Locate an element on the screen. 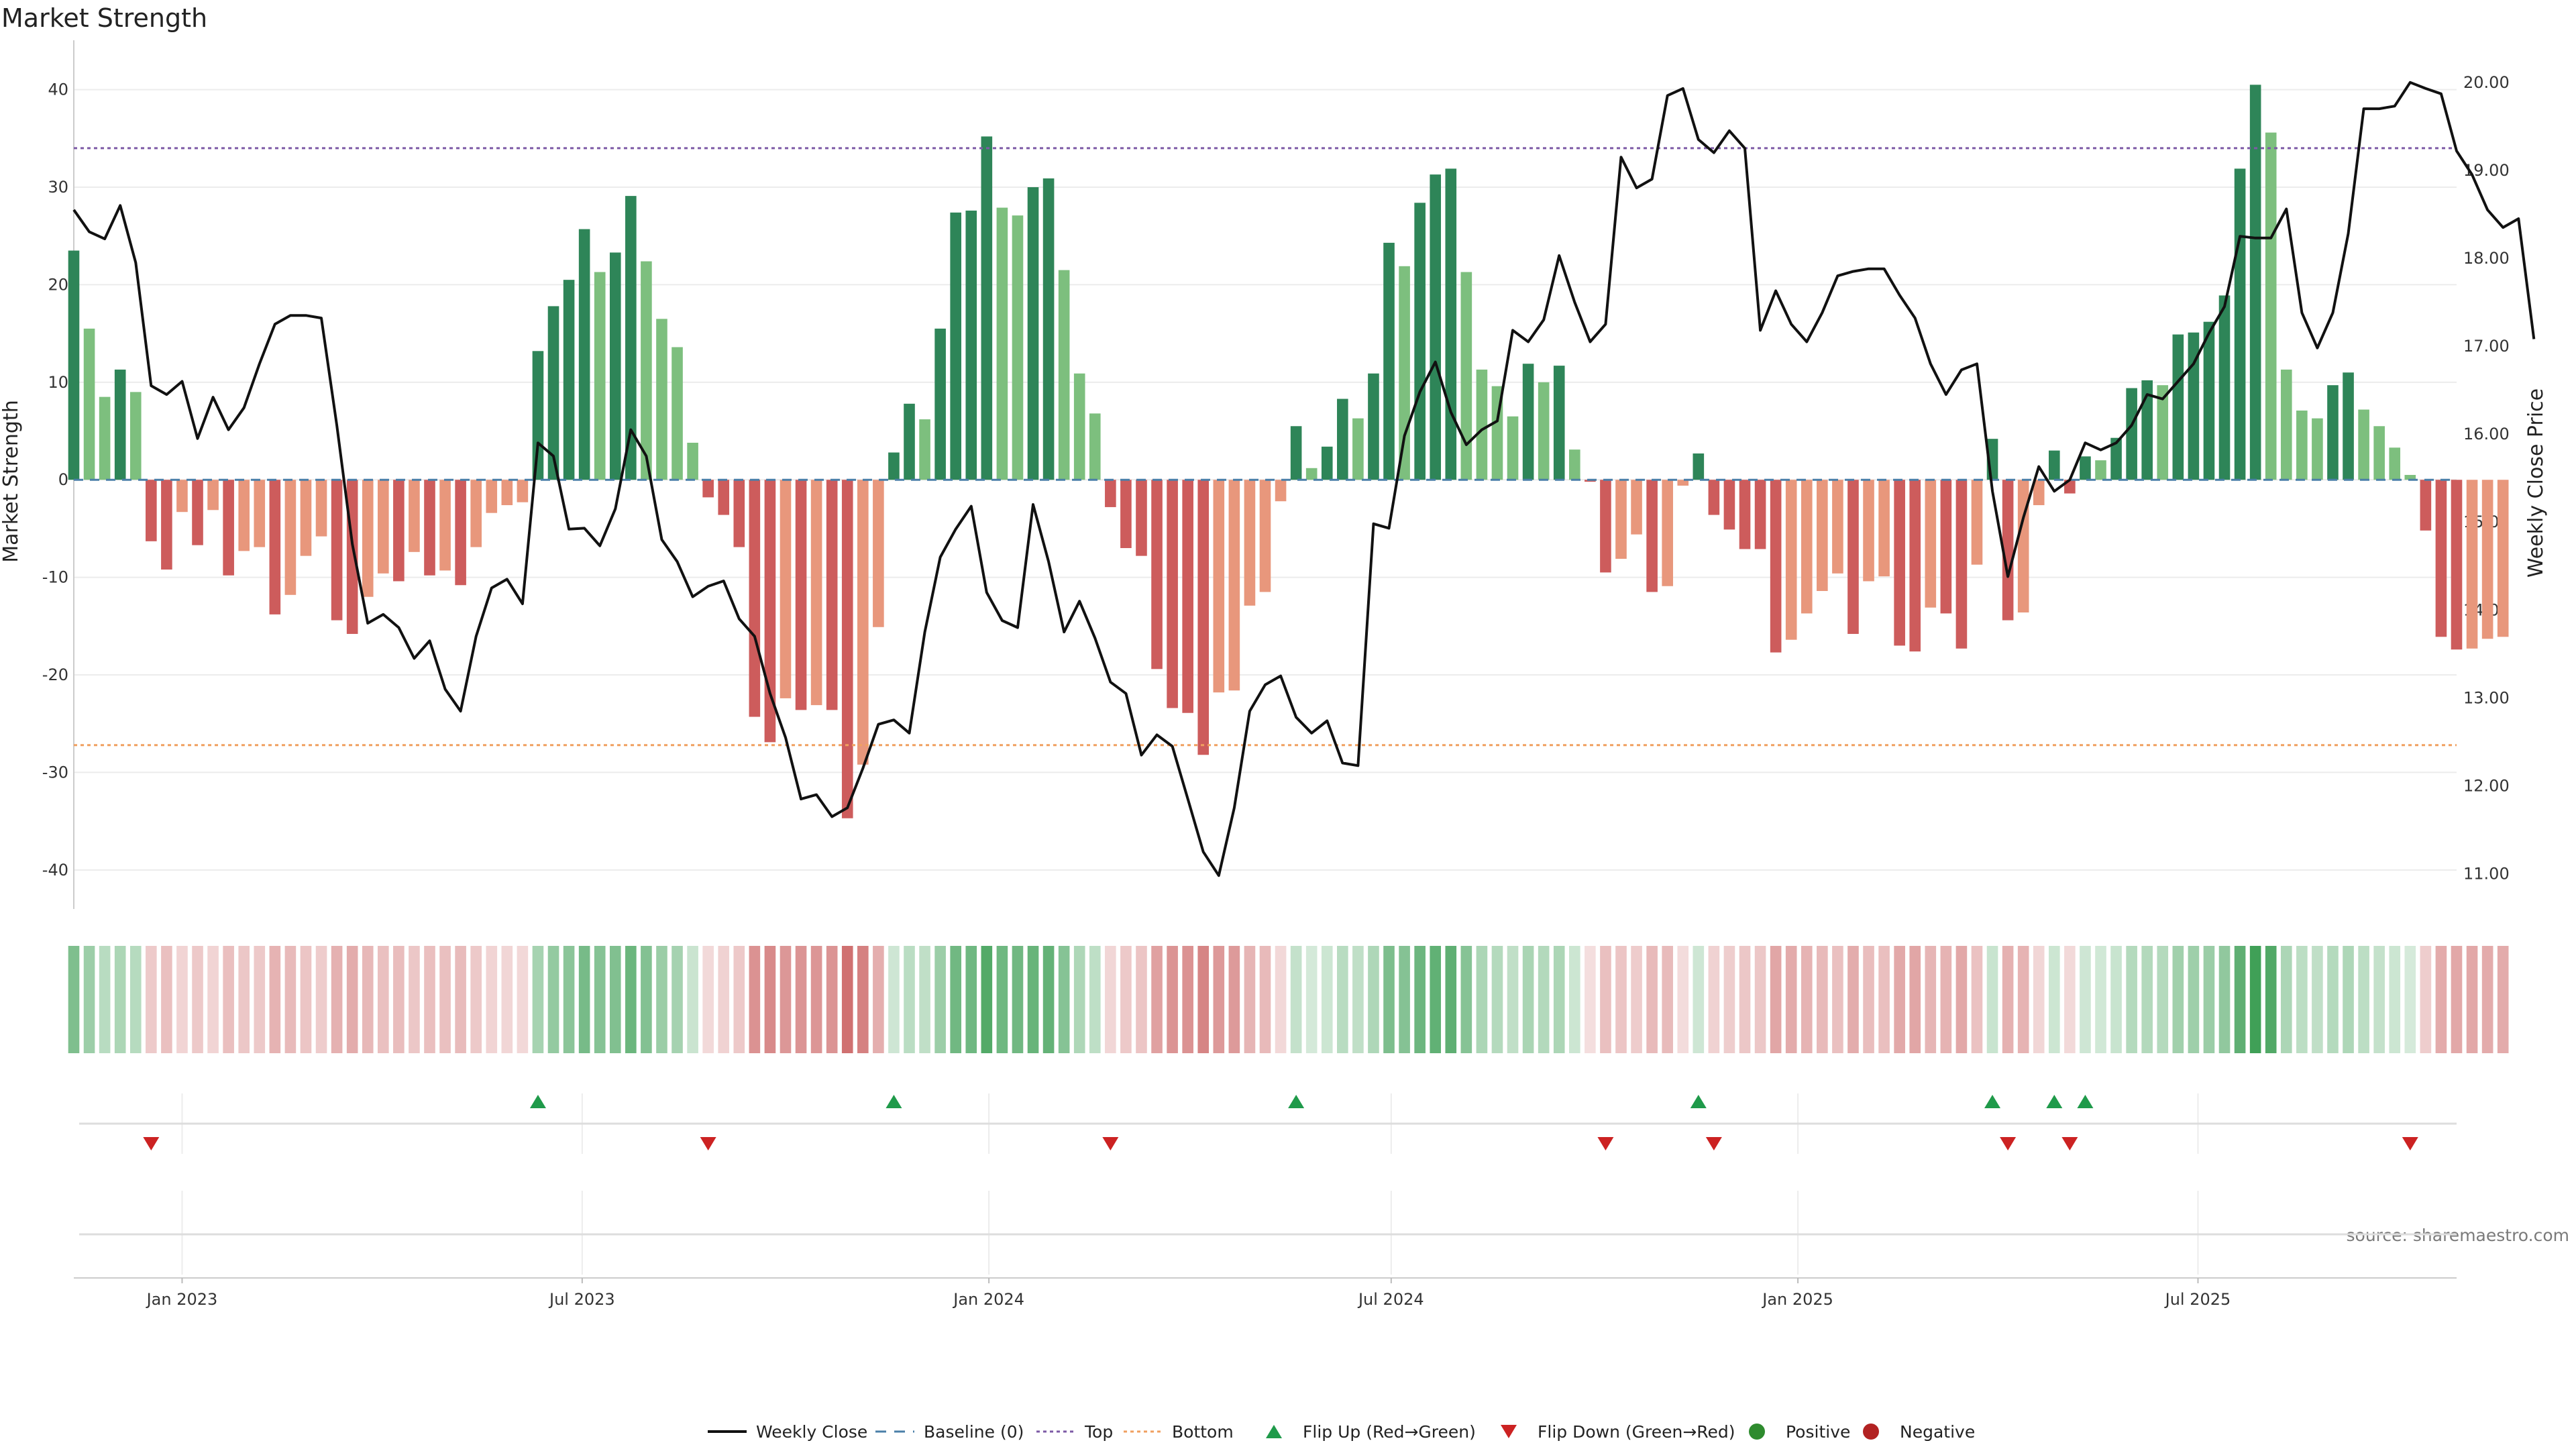  y-tick-label-left: 40 is located at coordinates (58, 89).